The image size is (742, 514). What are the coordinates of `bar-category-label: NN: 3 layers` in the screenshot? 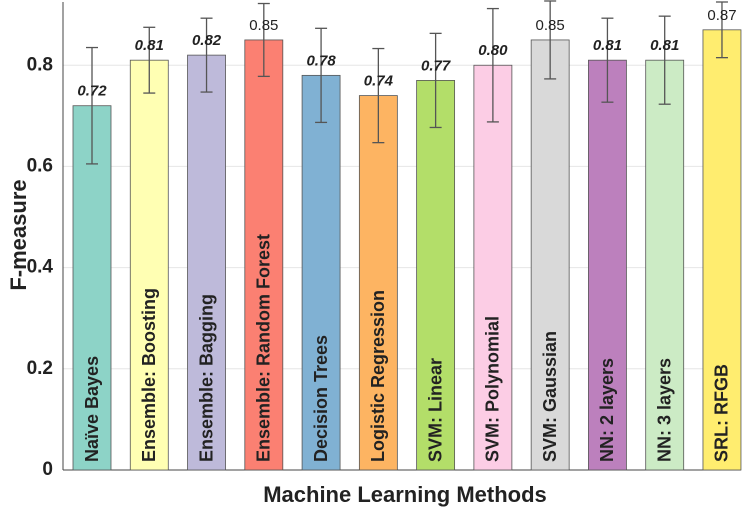 It's located at (664, 410).